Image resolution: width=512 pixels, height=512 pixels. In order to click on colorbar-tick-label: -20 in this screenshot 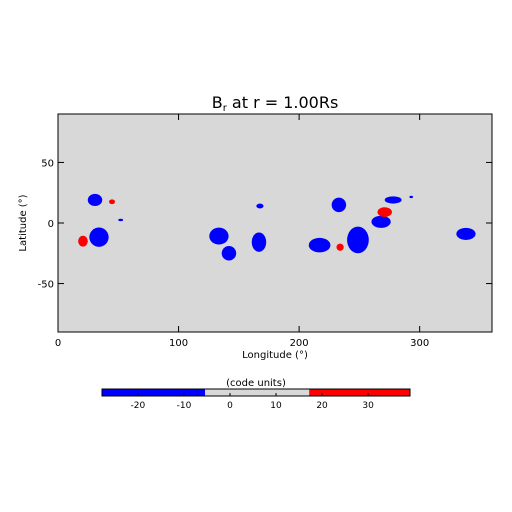, I will do `click(138, 406)`.